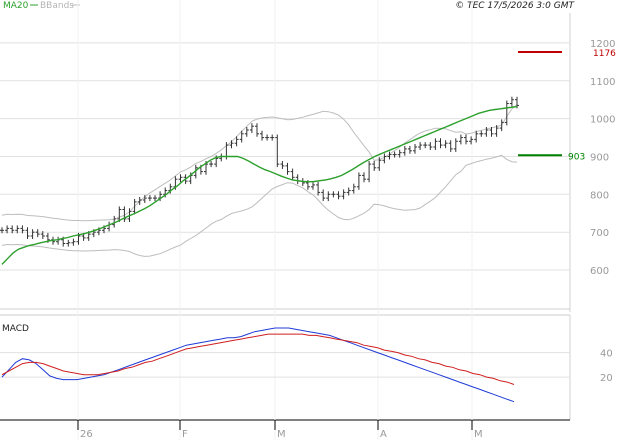  What do you see at coordinates (602, 44) in the screenshot?
I see `price-y-tick: 1200` at bounding box center [602, 44].